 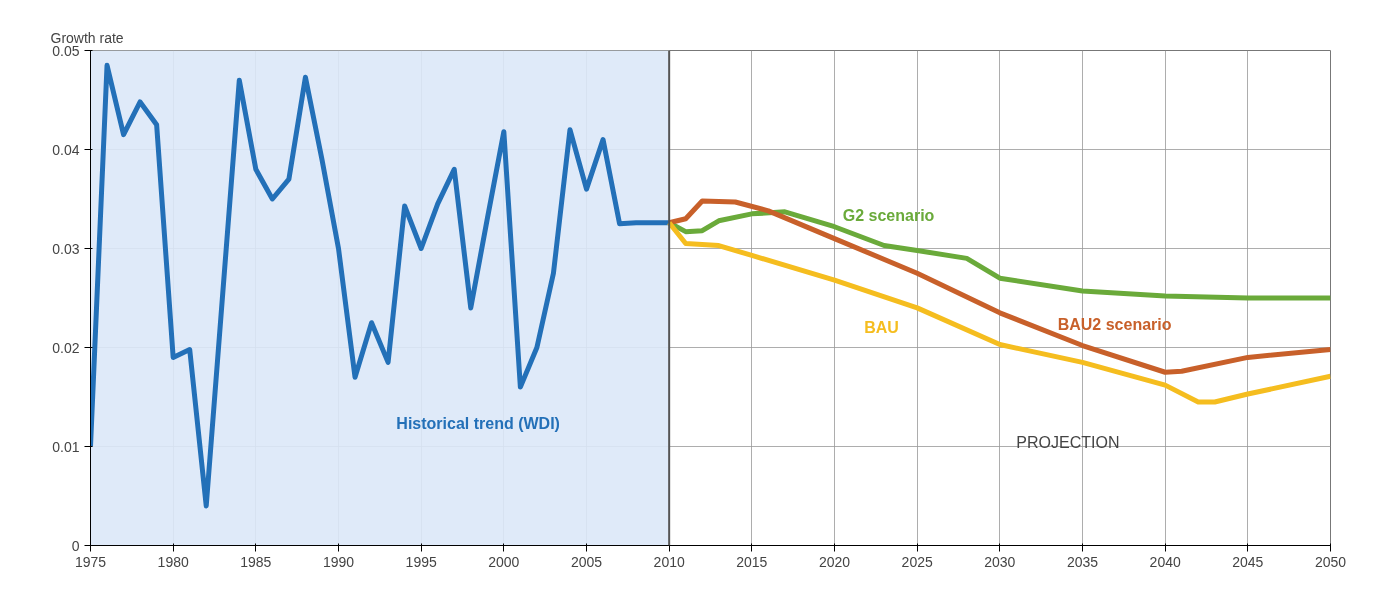 What do you see at coordinates (1330, 561) in the screenshot?
I see `x-tick-label: 2050` at bounding box center [1330, 561].